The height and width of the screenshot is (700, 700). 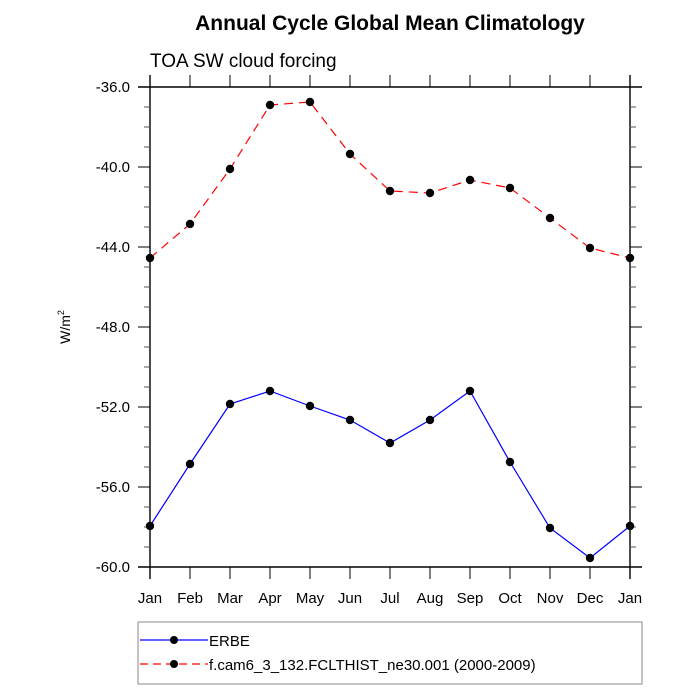 I want to click on x-tick-label: Sep, so click(x=470, y=598).